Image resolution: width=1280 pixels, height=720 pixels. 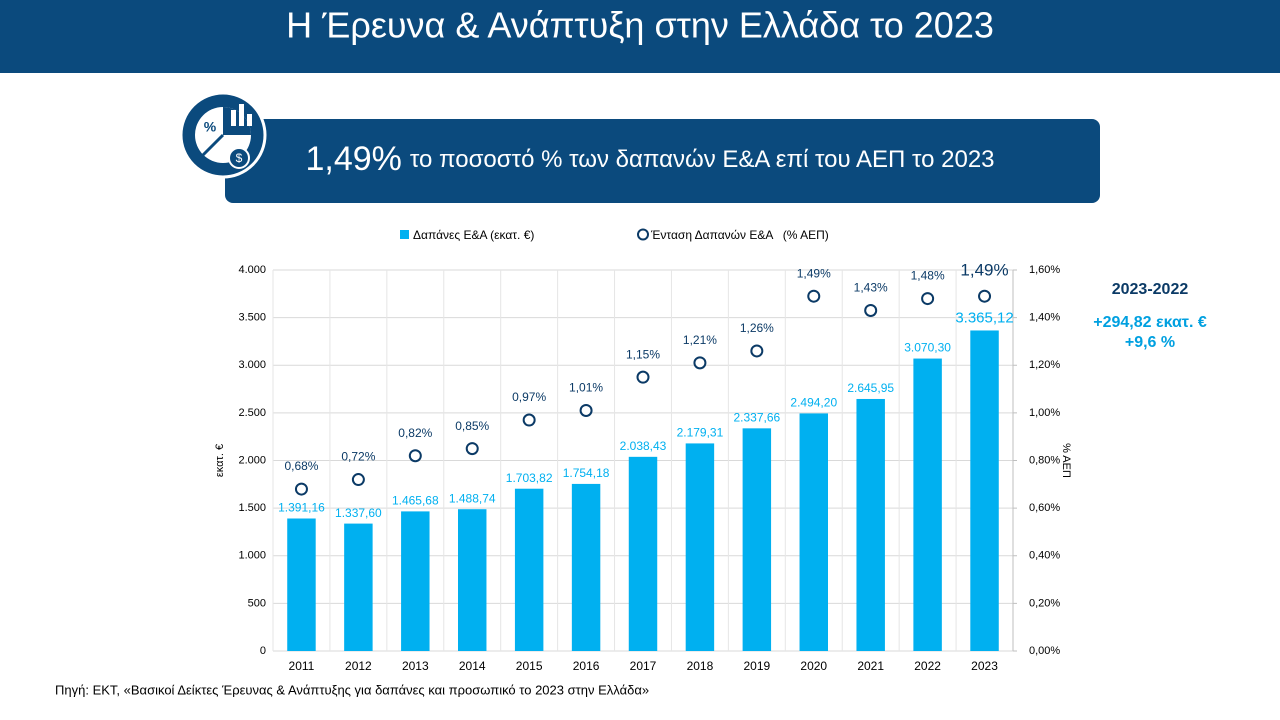 I want to click on header-bar, so click(x=640, y=36).